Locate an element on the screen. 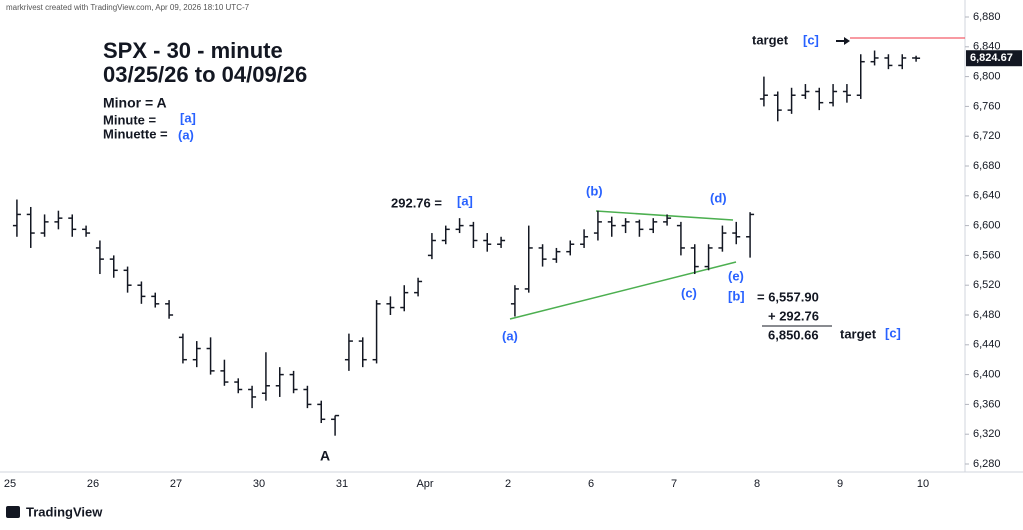 The height and width of the screenshot is (530, 1023). annotation: = 6,557.90 is located at coordinates (788, 296).